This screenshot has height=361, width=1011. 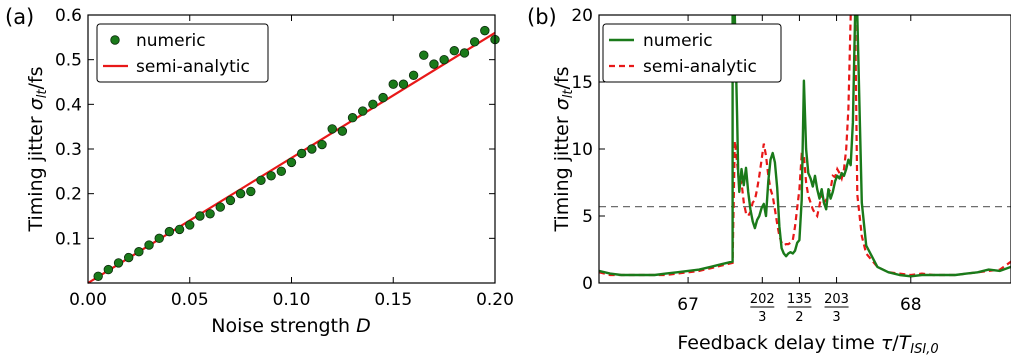 I want to click on panel-a-legend-box, so click(x=182, y=53).